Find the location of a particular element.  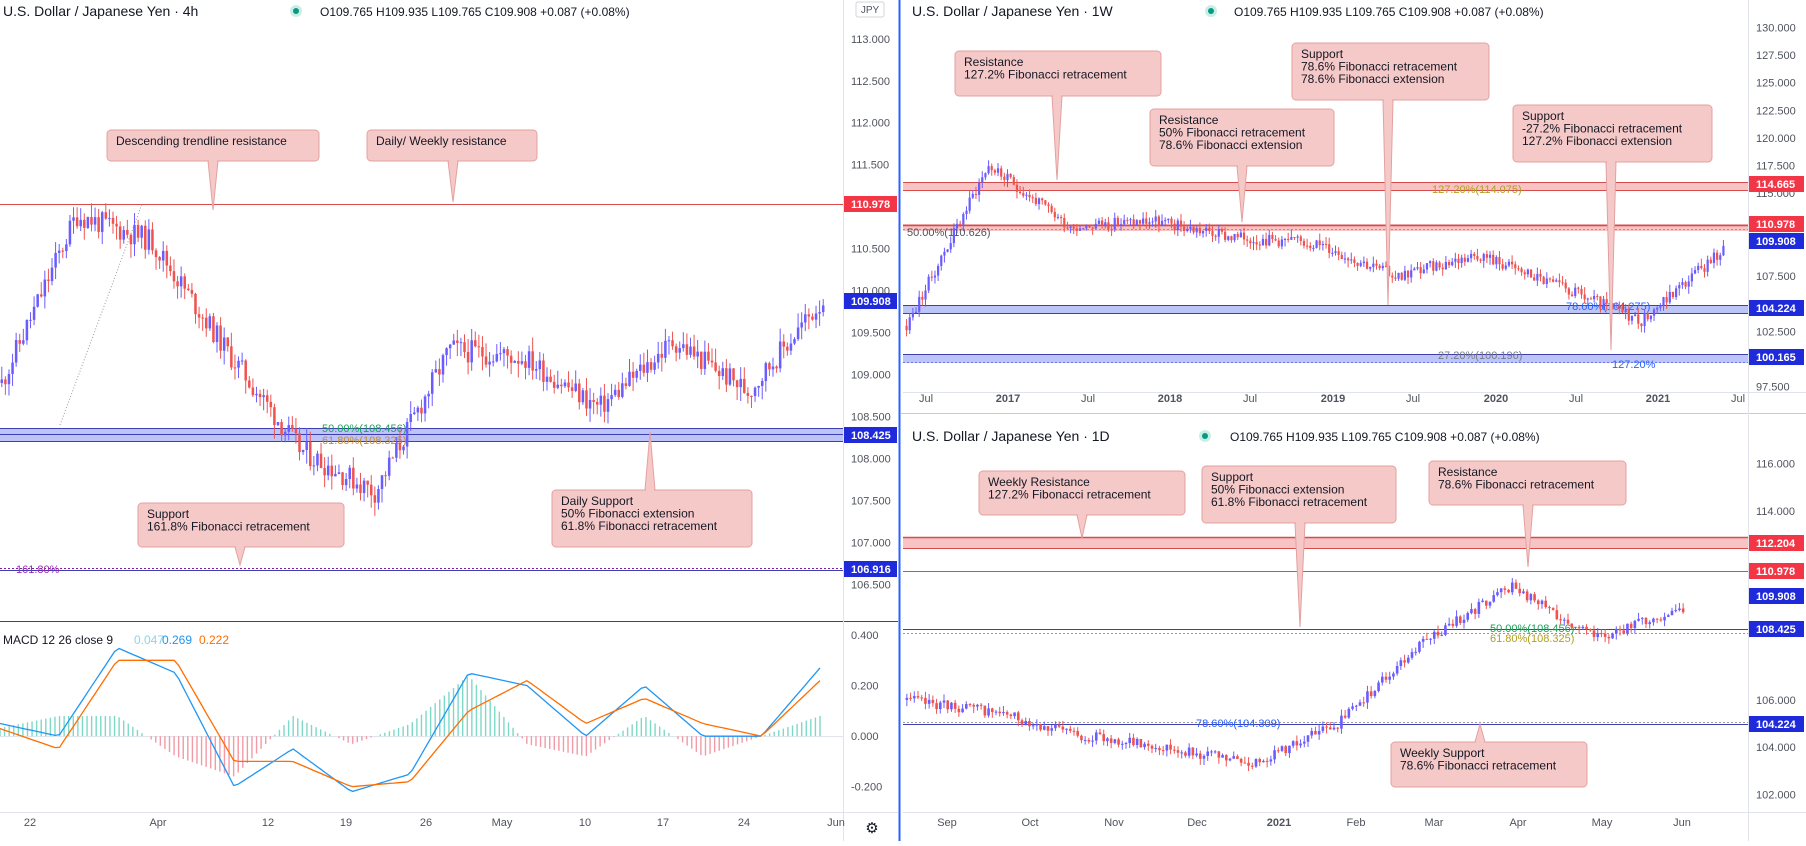

price-badge-h4: 106.916 is located at coordinates (870, 569).